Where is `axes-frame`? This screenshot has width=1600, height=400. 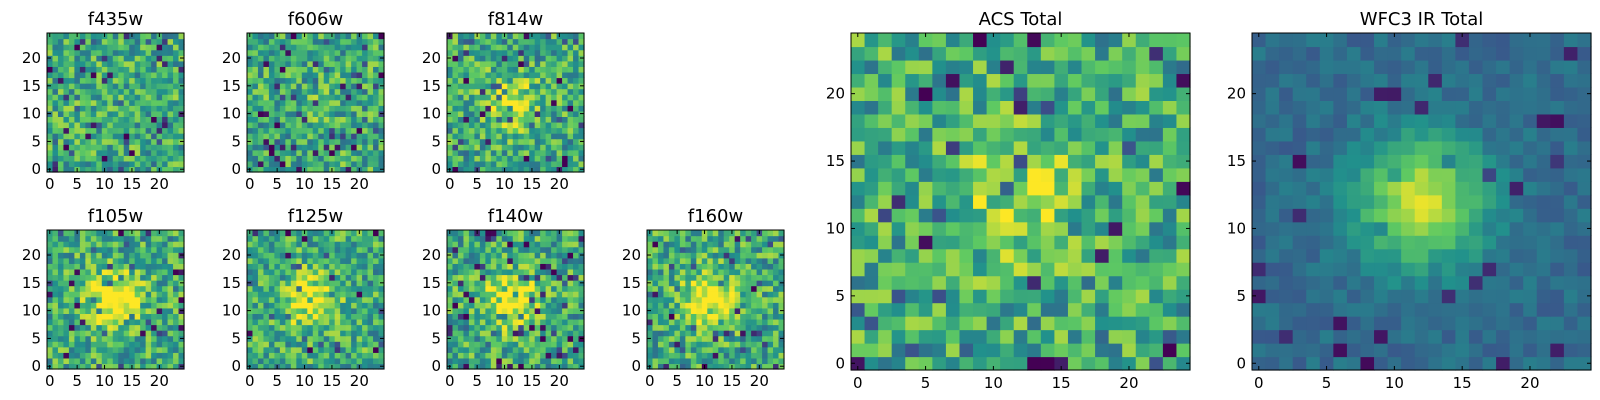
axes-frame is located at coordinates (115, 299).